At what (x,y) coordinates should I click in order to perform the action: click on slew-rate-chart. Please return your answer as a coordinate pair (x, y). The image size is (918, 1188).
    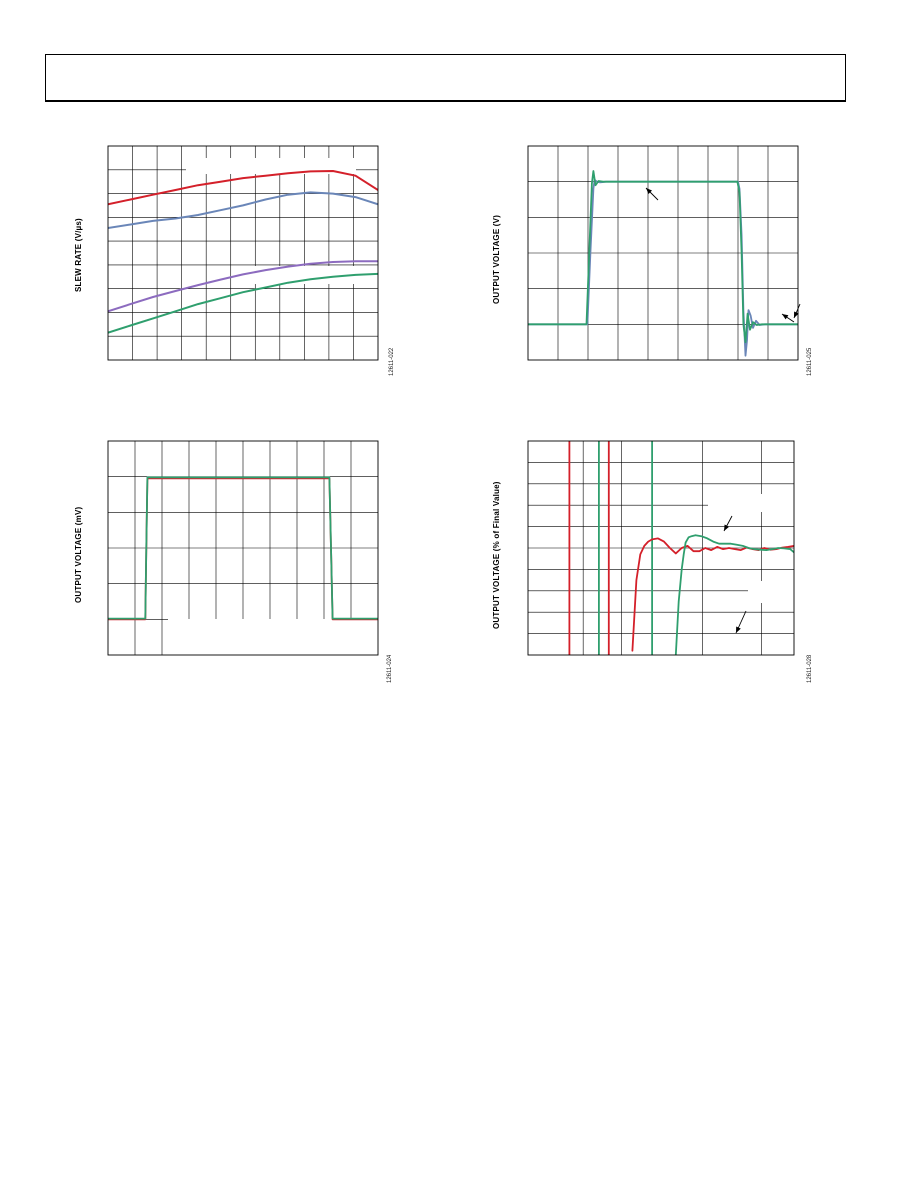
    Looking at the image, I should click on (251, 253).